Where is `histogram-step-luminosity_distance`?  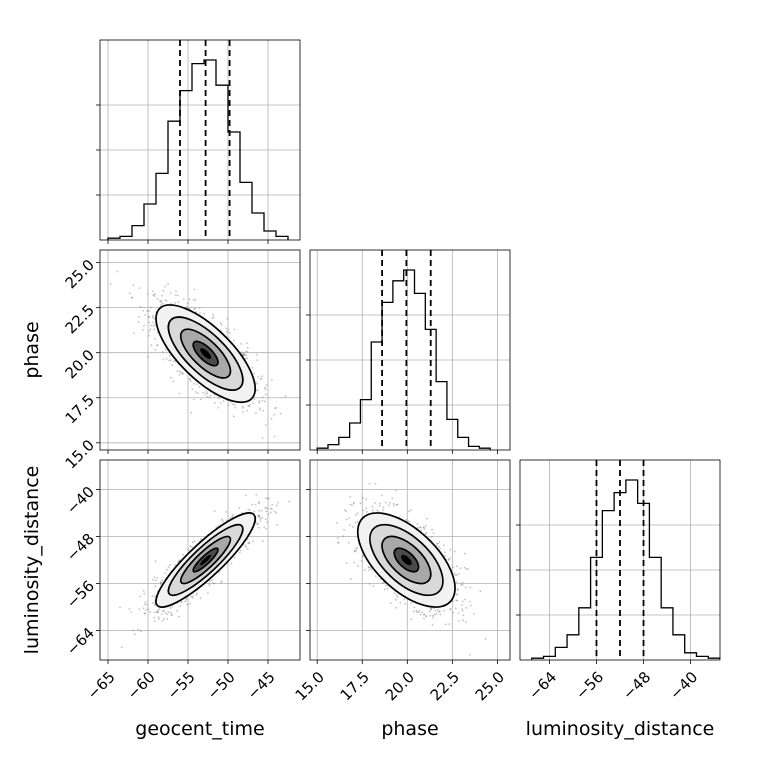
histogram-step-luminosity_distance is located at coordinates (625, 569).